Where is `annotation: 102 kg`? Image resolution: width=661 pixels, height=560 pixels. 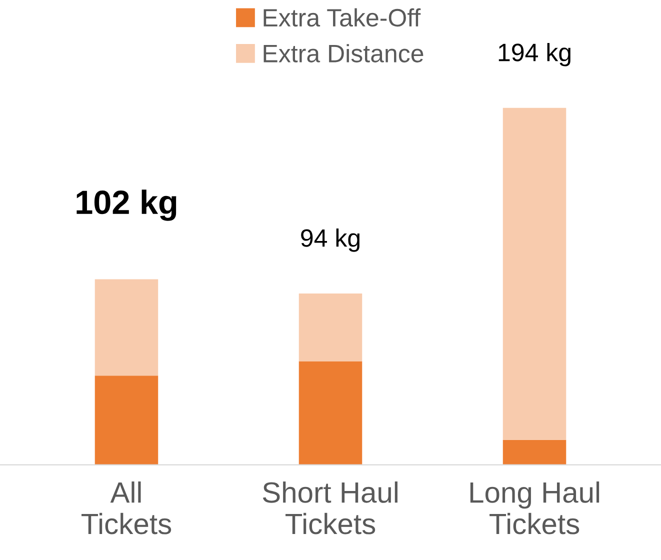 annotation: 102 kg is located at coordinates (126, 205).